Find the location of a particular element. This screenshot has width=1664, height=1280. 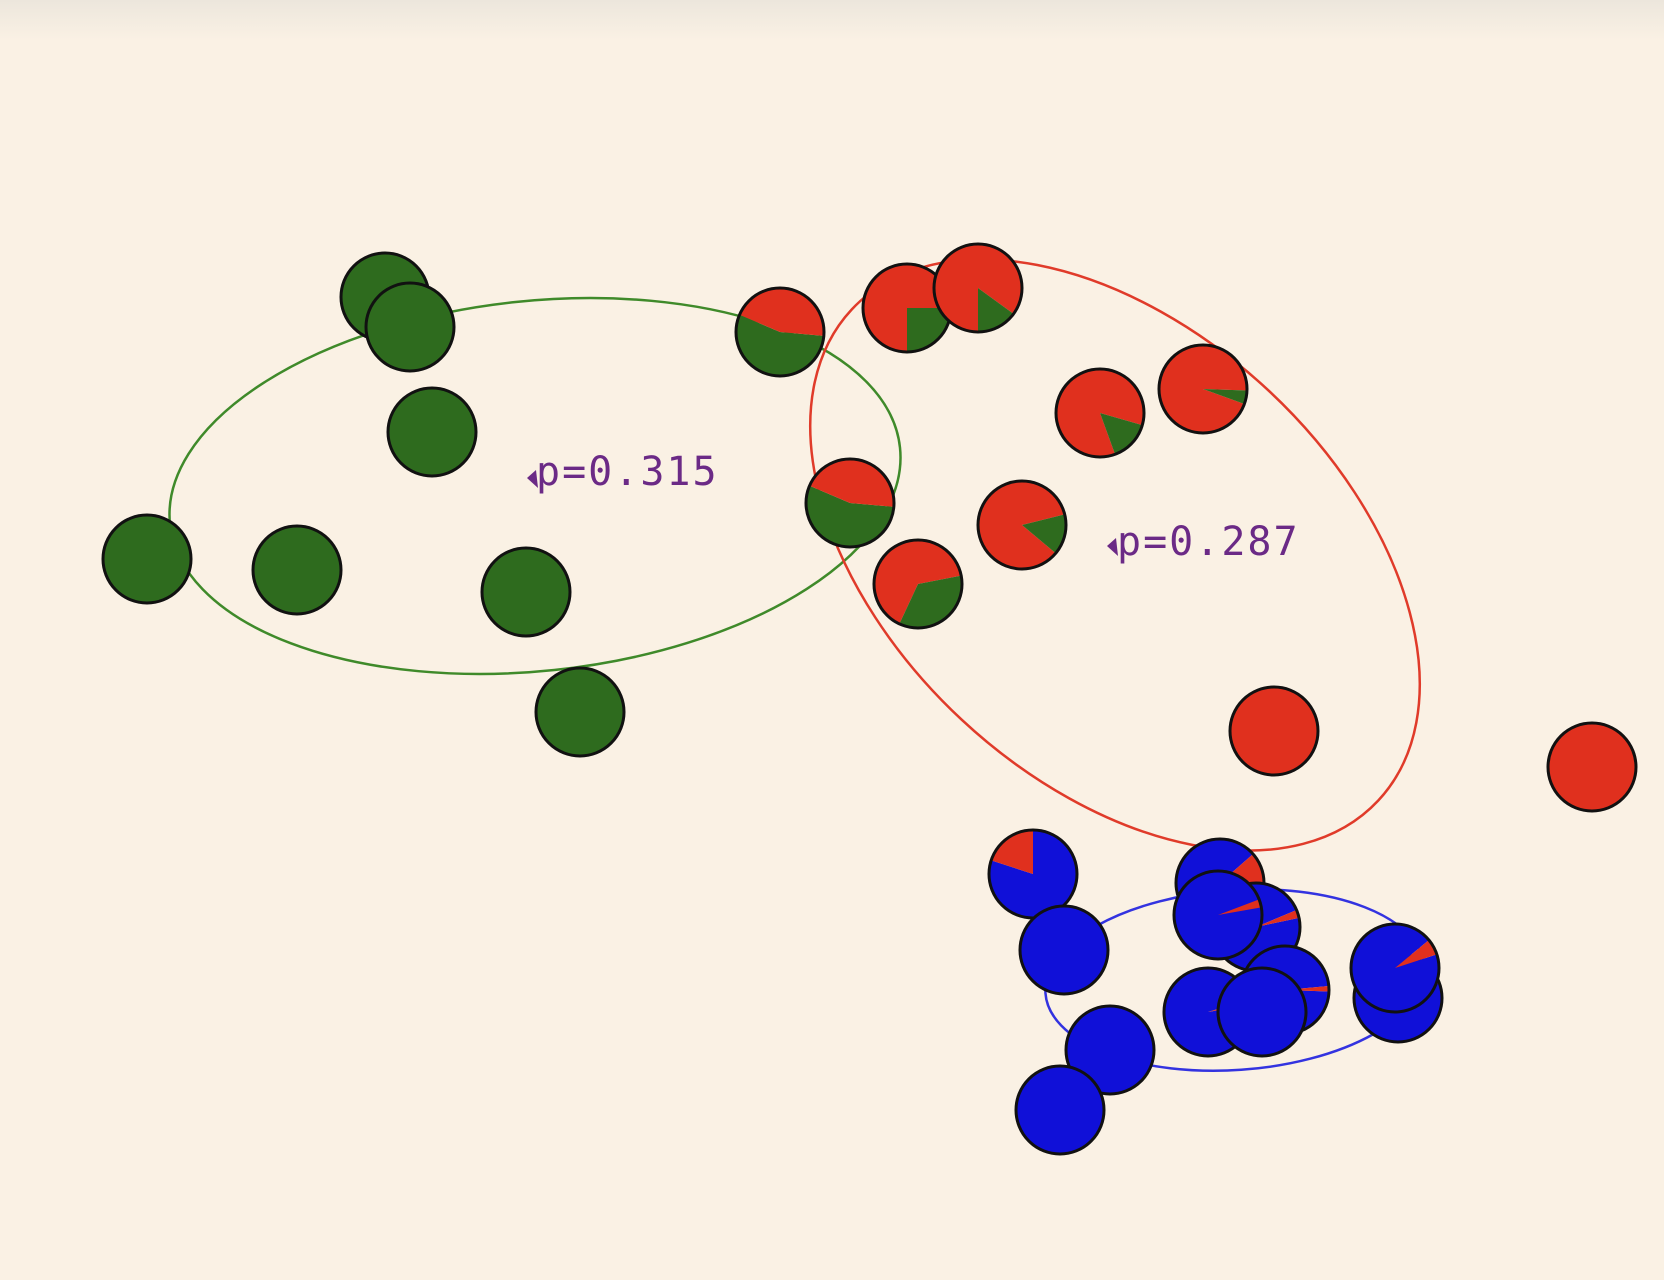

red-cluster-probability-label: p=0.287 is located at coordinates (1208, 542).